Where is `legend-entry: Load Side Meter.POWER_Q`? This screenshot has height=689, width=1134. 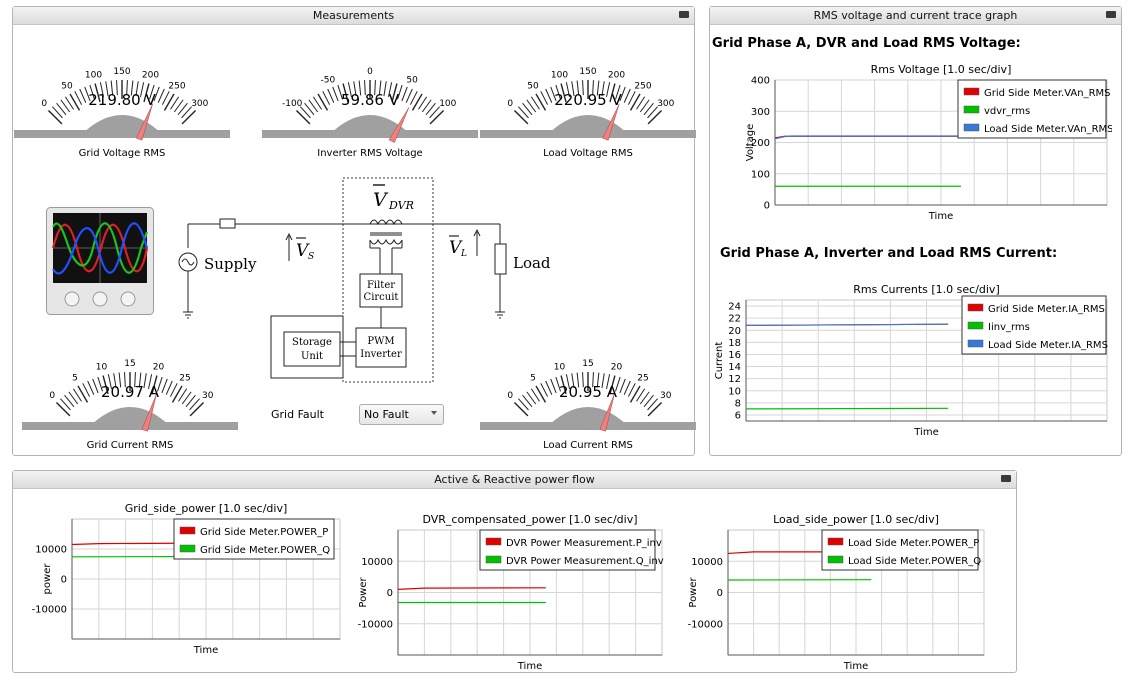
legend-entry: Load Side Meter.POWER_Q is located at coordinates (914, 561).